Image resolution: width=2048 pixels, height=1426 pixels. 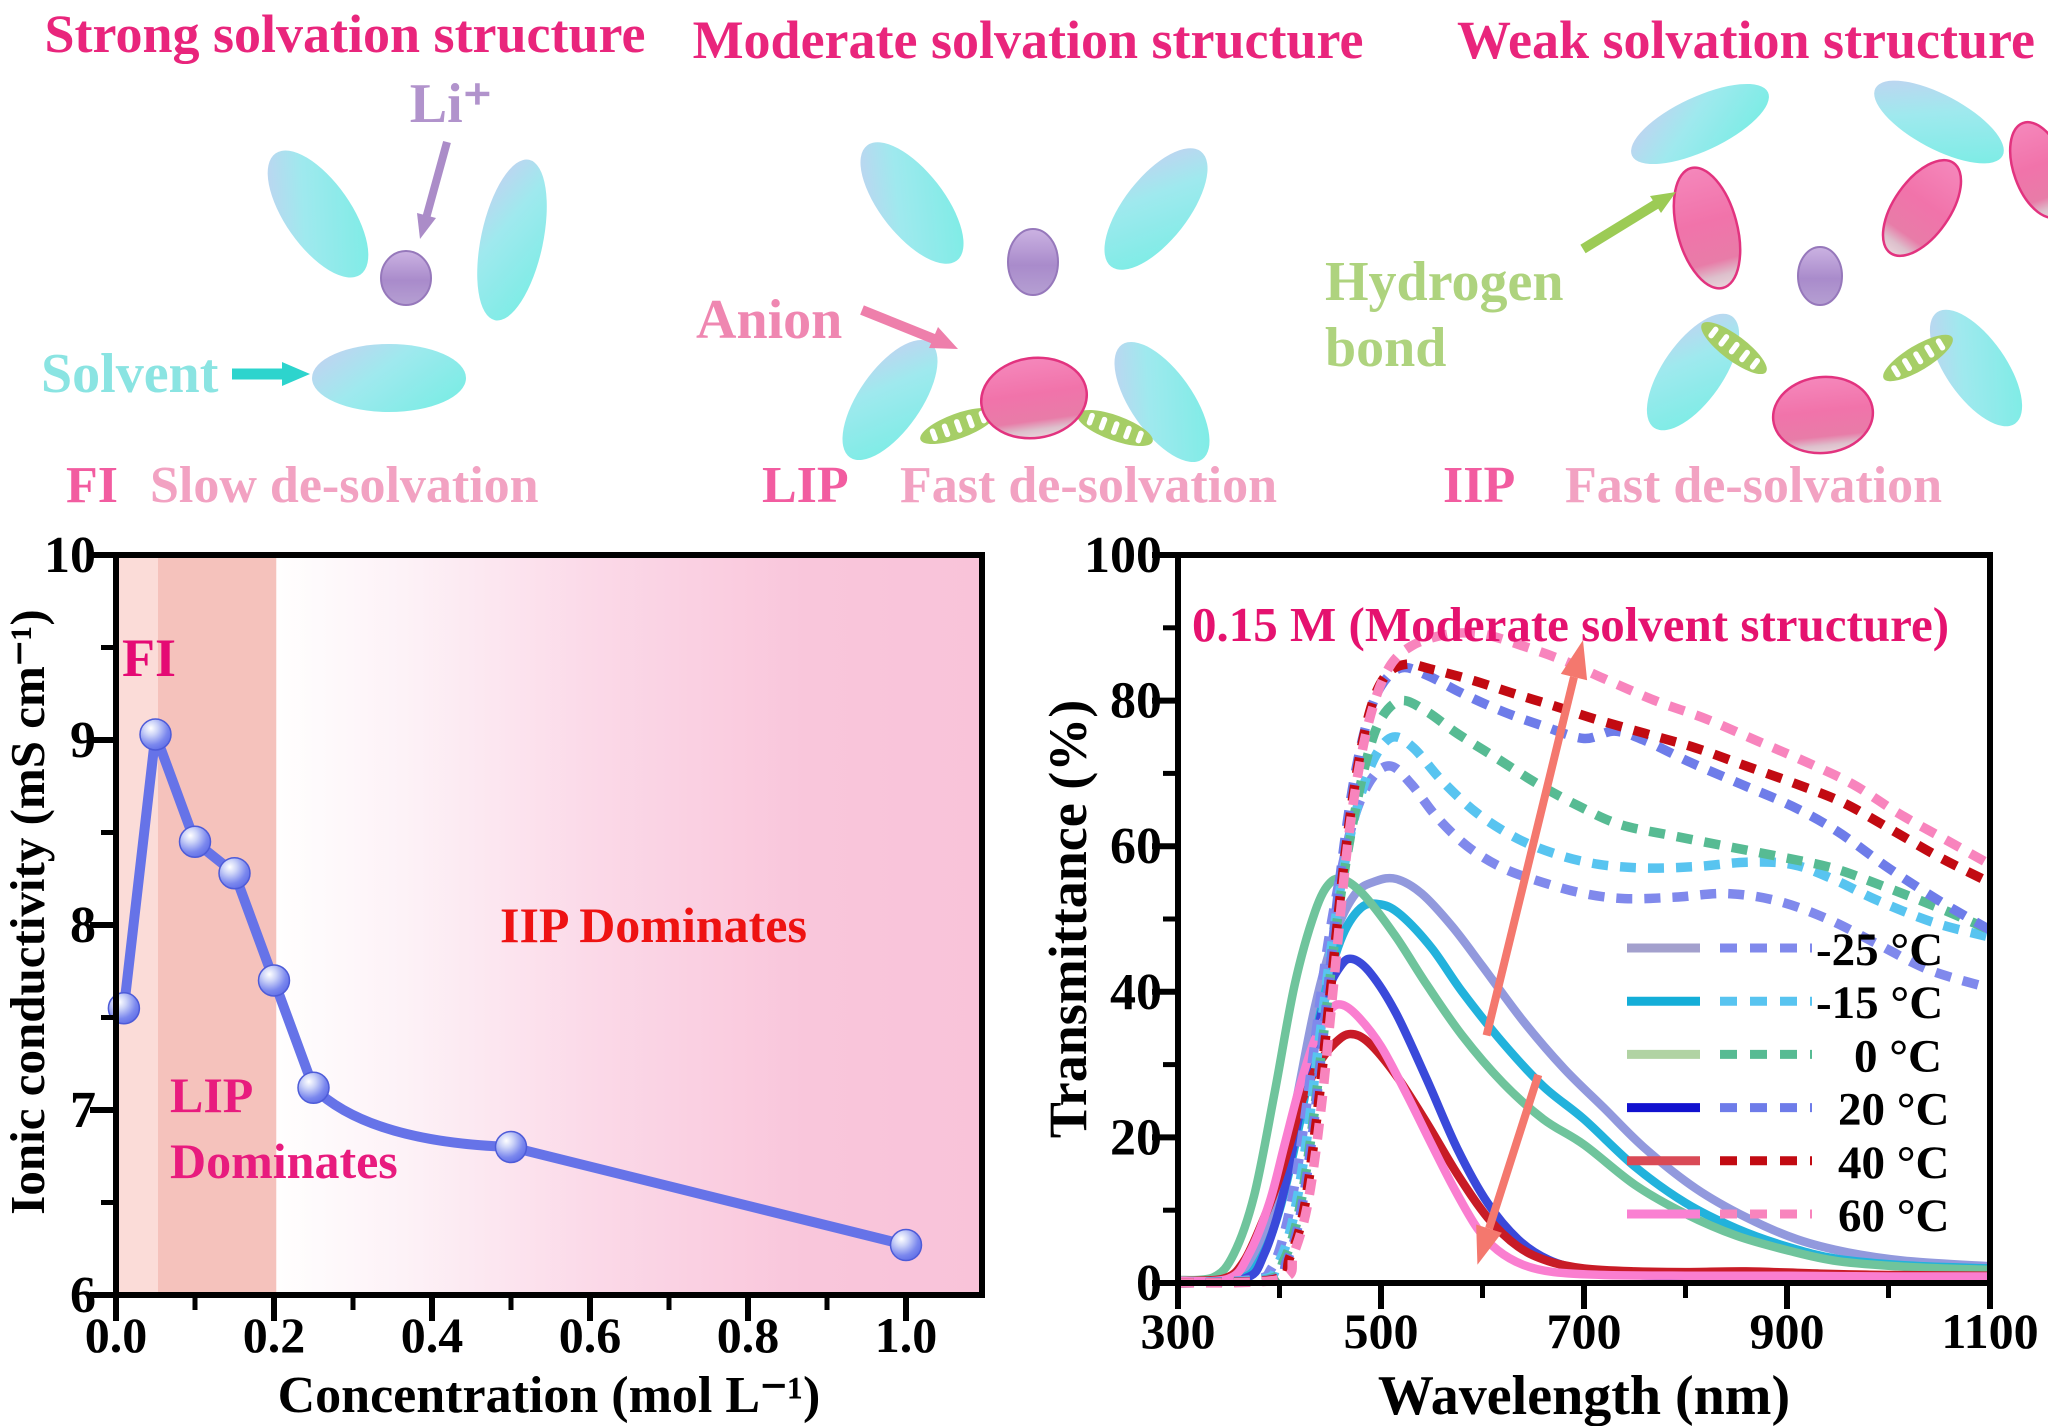 I want to click on x-tick-label: 700, so click(x=1584, y=1331).